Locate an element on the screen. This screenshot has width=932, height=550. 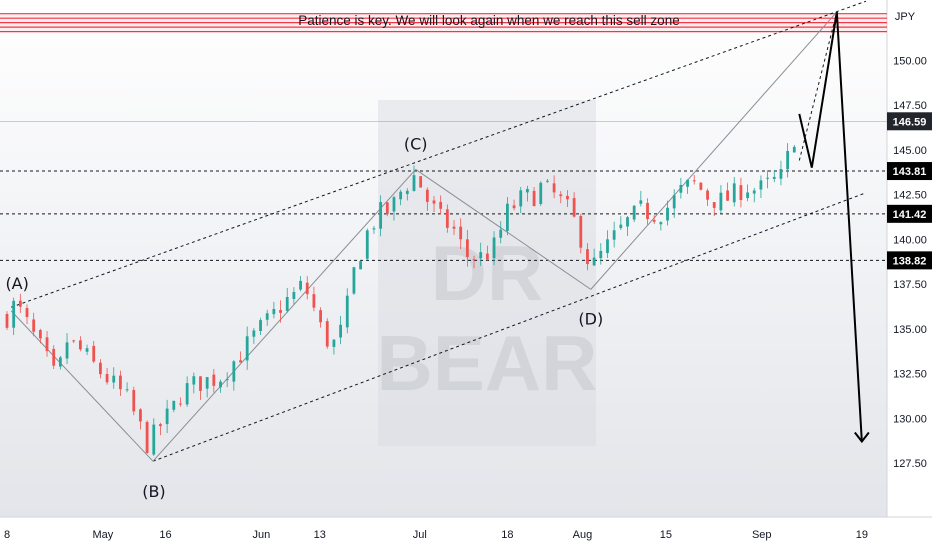
price-tick-label: 135.00 is located at coordinates (910, 330).